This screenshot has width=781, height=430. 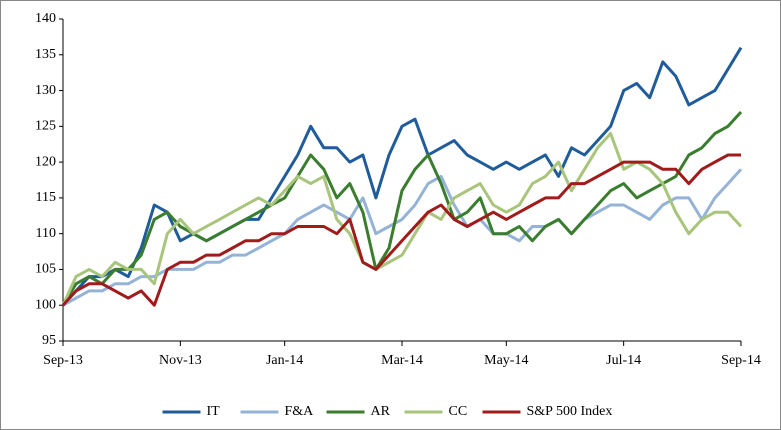 What do you see at coordinates (570, 411) in the screenshot?
I see `legend-label: S&P 500 Index` at bounding box center [570, 411].